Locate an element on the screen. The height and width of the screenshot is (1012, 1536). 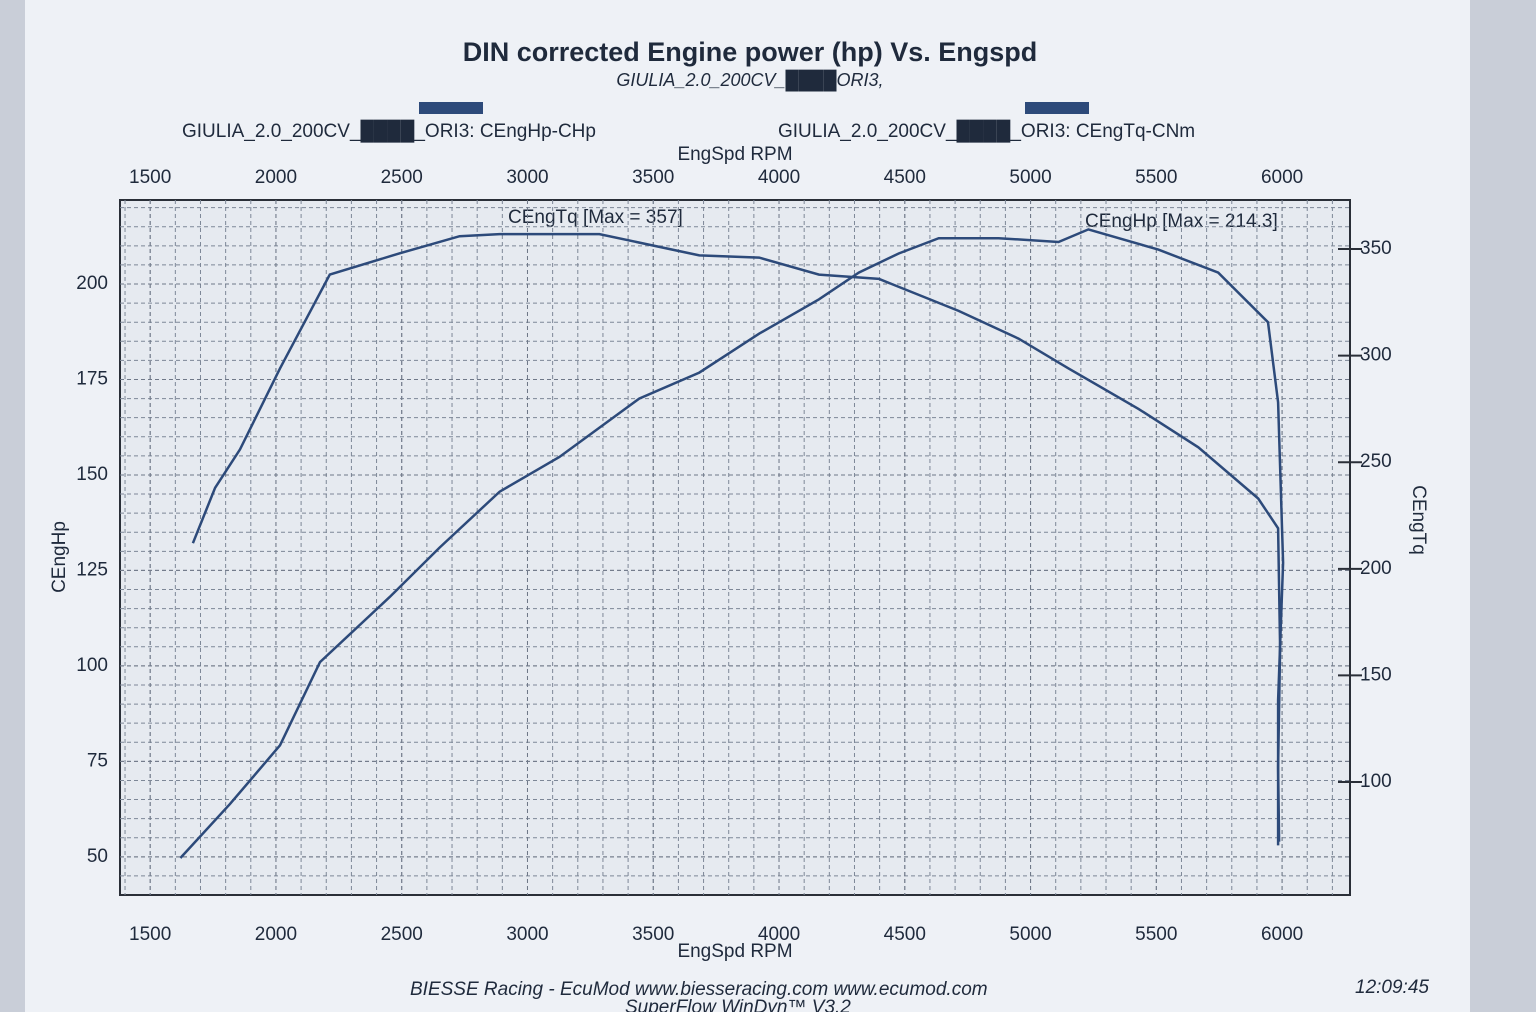
y-tick-label: 200 is located at coordinates (92, 283).